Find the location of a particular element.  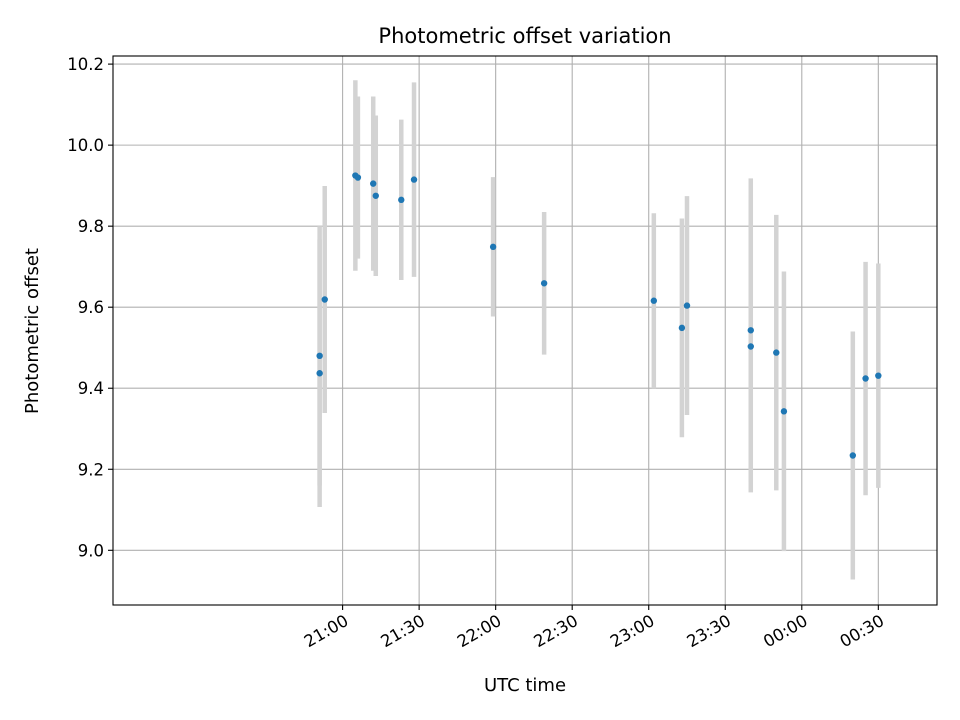

y-axis-label: Photometric offset is located at coordinates (32, 331).